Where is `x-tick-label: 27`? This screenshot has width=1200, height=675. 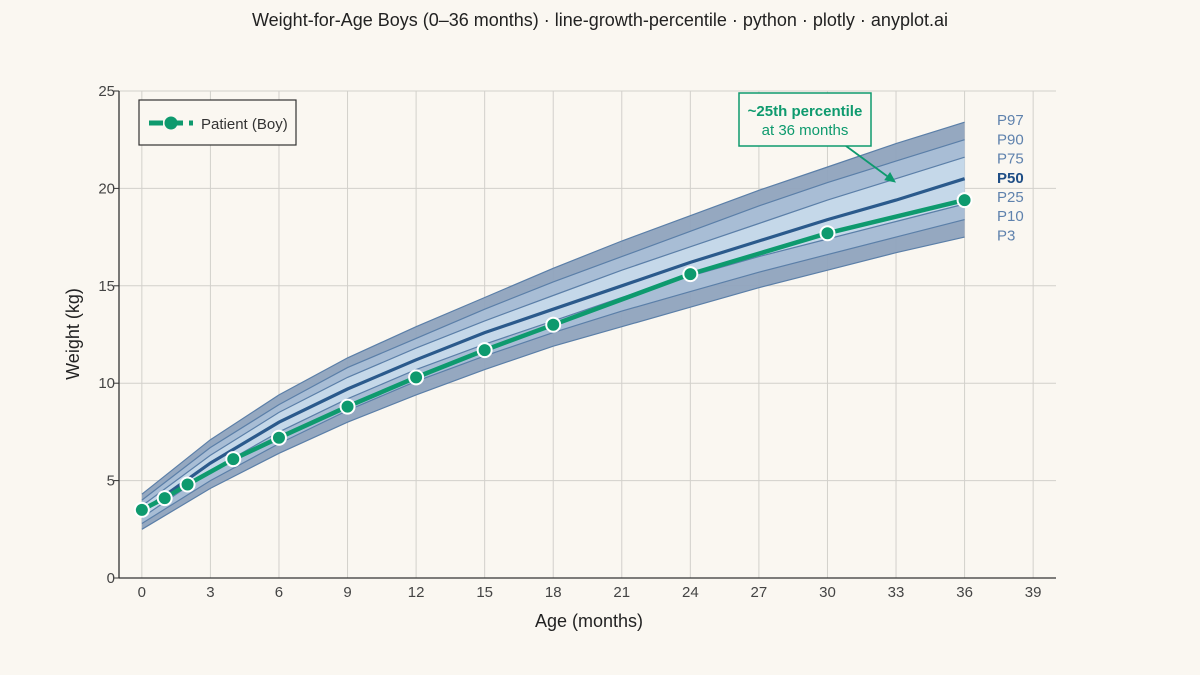
x-tick-label: 27 is located at coordinates (759, 592).